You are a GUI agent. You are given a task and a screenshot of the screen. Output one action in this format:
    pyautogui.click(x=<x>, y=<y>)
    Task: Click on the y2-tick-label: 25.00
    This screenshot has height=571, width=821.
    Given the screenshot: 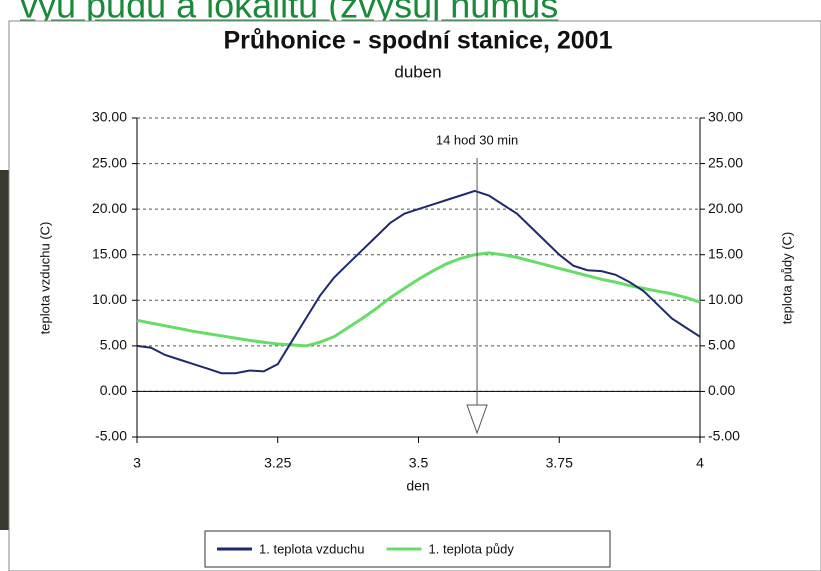 What is the action you would take?
    pyautogui.click(x=725, y=162)
    